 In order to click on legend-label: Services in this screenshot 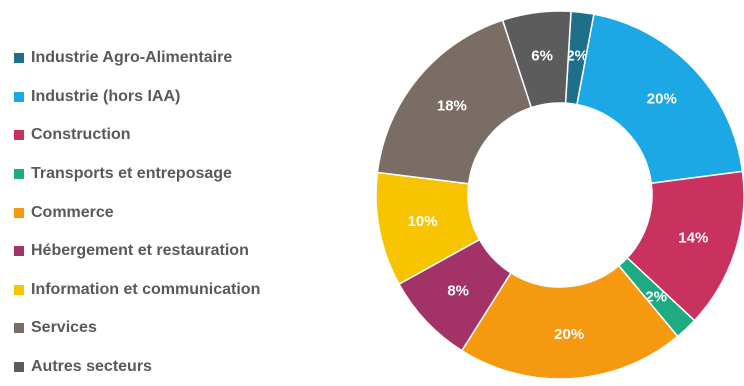, I will do `click(64, 328)`.